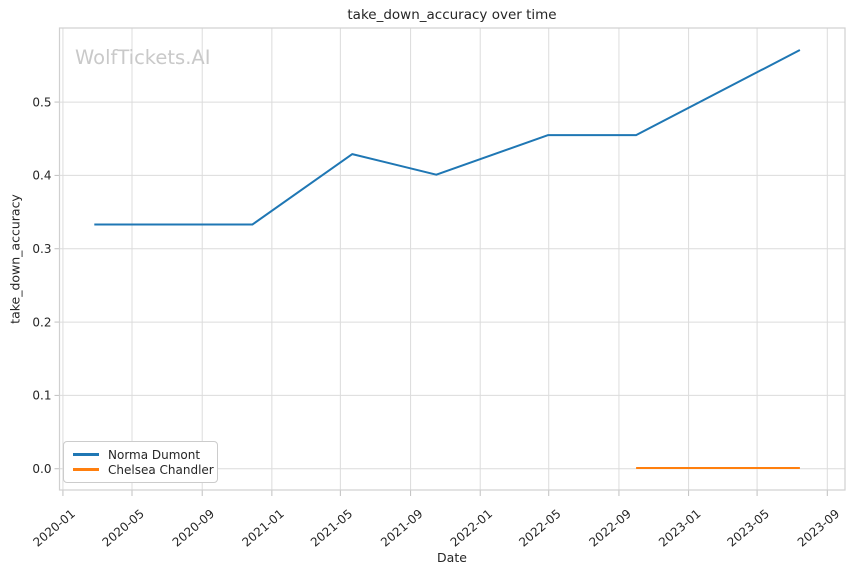  I want to click on y-tick-label: 0.1, so click(41, 396).